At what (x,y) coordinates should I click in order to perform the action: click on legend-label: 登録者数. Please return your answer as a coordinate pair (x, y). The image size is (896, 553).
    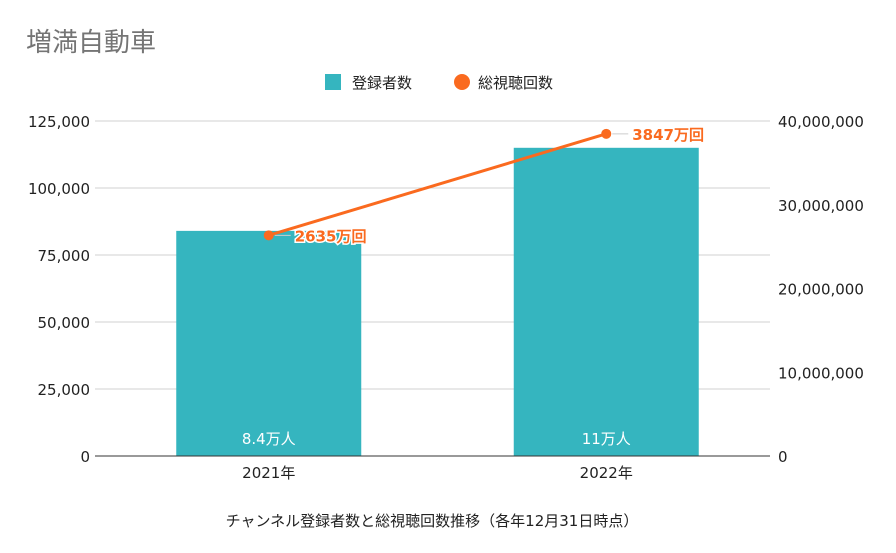
    Looking at the image, I should click on (382, 83).